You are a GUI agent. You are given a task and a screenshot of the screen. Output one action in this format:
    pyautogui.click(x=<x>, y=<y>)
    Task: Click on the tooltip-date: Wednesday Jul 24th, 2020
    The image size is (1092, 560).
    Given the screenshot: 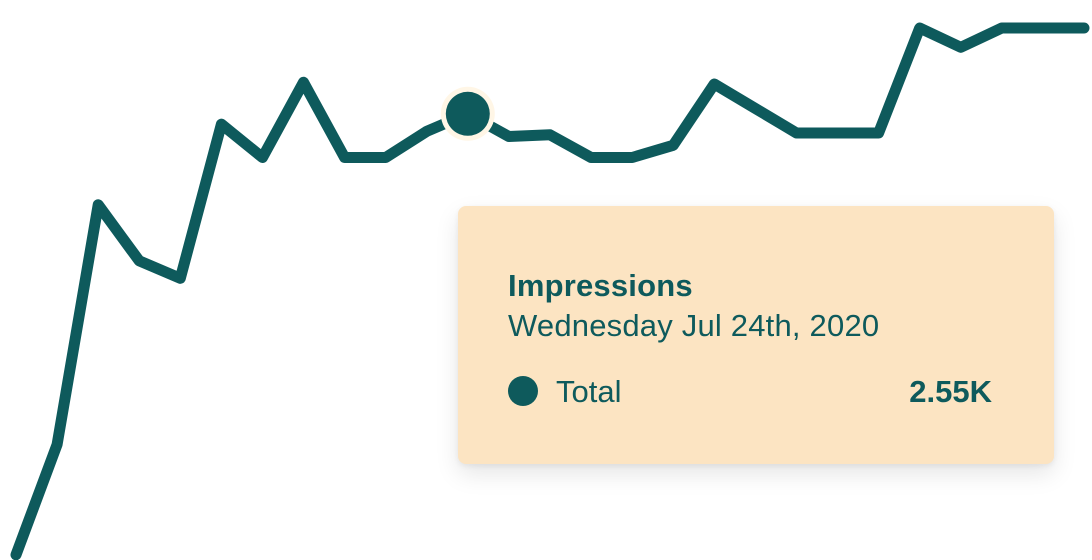 What is the action you would take?
    pyautogui.click(x=694, y=325)
    